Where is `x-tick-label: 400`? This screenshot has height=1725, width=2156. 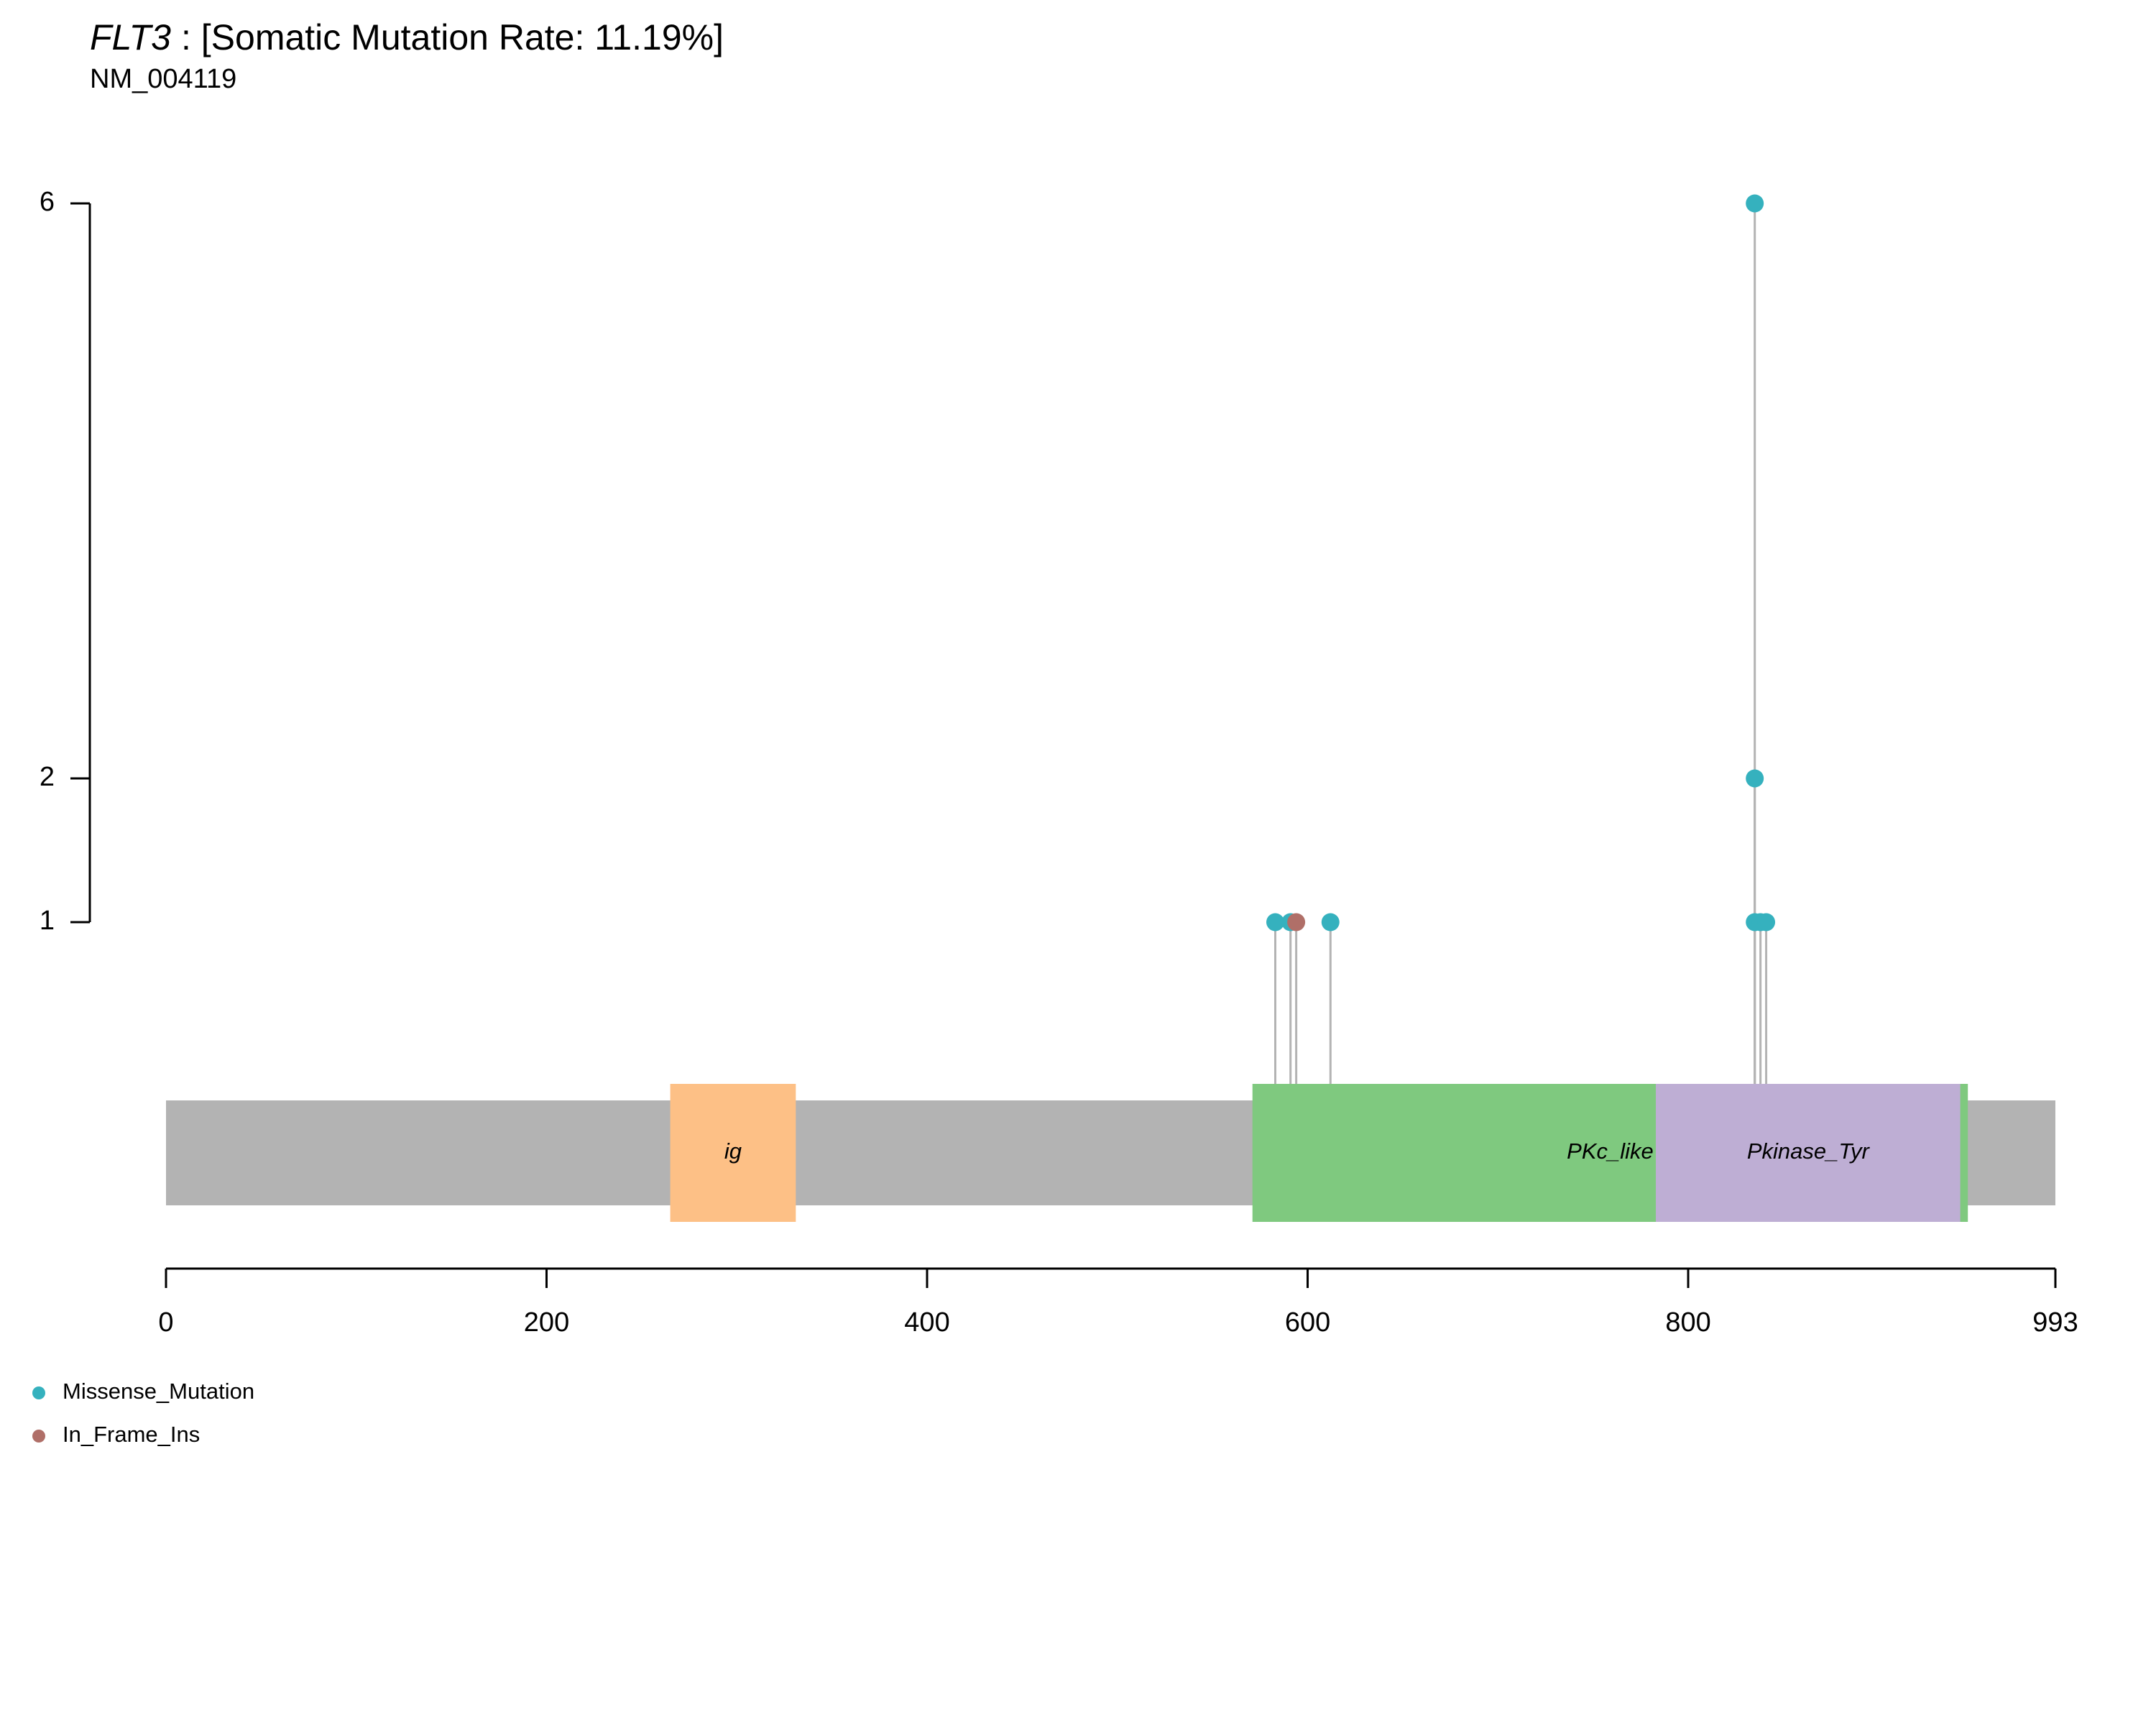 x-tick-label: 400 is located at coordinates (927, 1322).